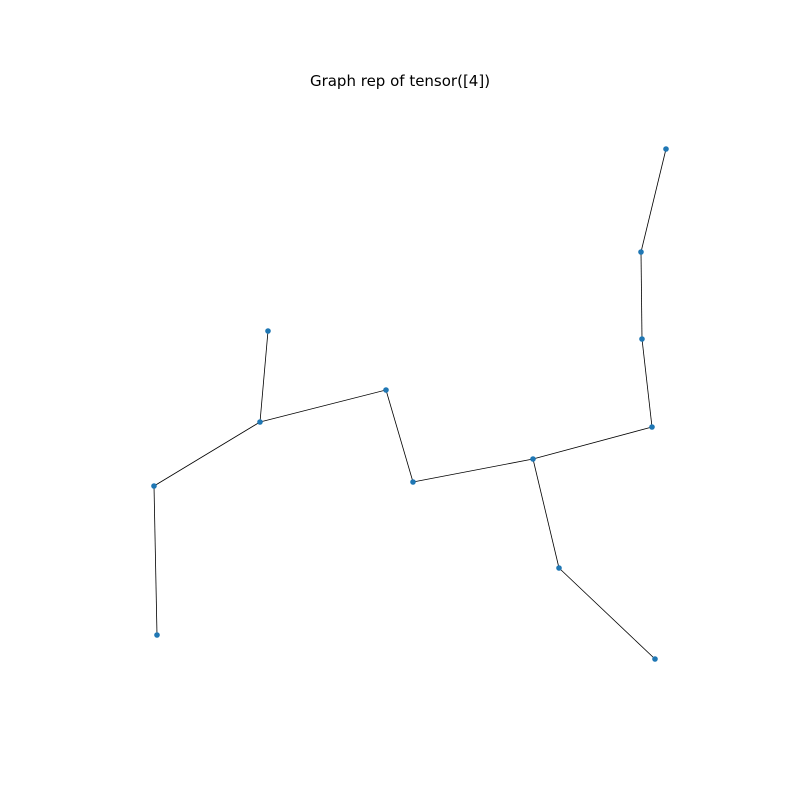 The height and width of the screenshot is (800, 800). Describe the element at coordinates (400, 81) in the screenshot. I see `diagram-title: Graph rep of tensor([4])` at that location.